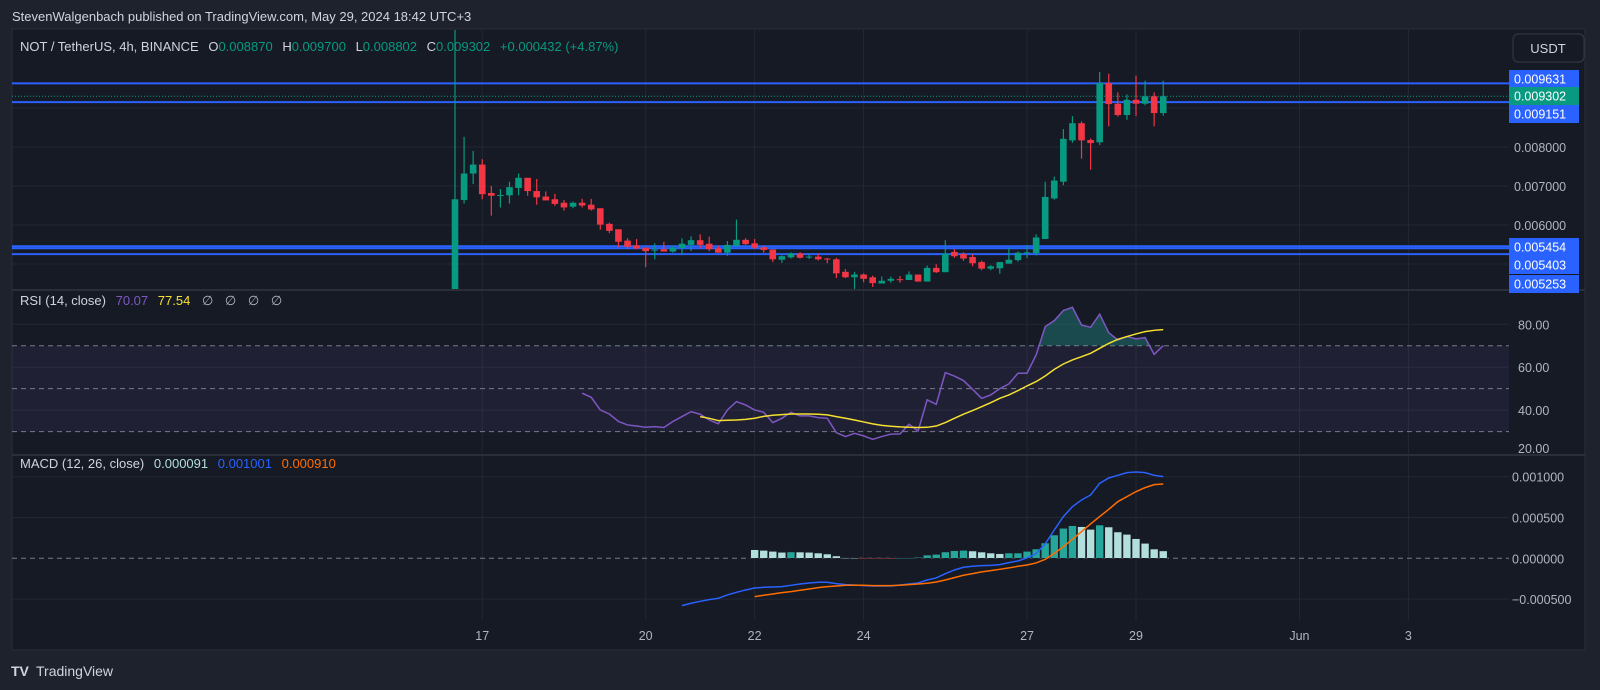 This screenshot has width=1600, height=690. What do you see at coordinates (151, 300) in the screenshot?
I see `rsi-legend: RSI (14, close) 70.07 77.54 ∅ ∅ ∅ ∅` at bounding box center [151, 300].